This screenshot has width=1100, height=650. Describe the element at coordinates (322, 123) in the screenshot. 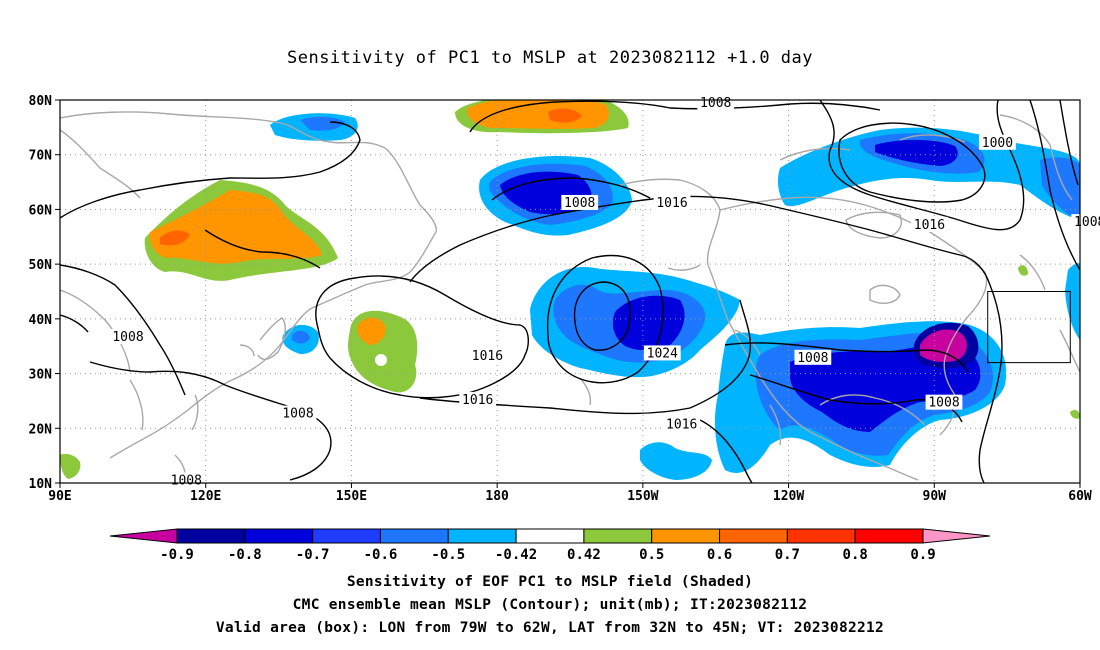

I see `negative-region-siberia-core` at that location.